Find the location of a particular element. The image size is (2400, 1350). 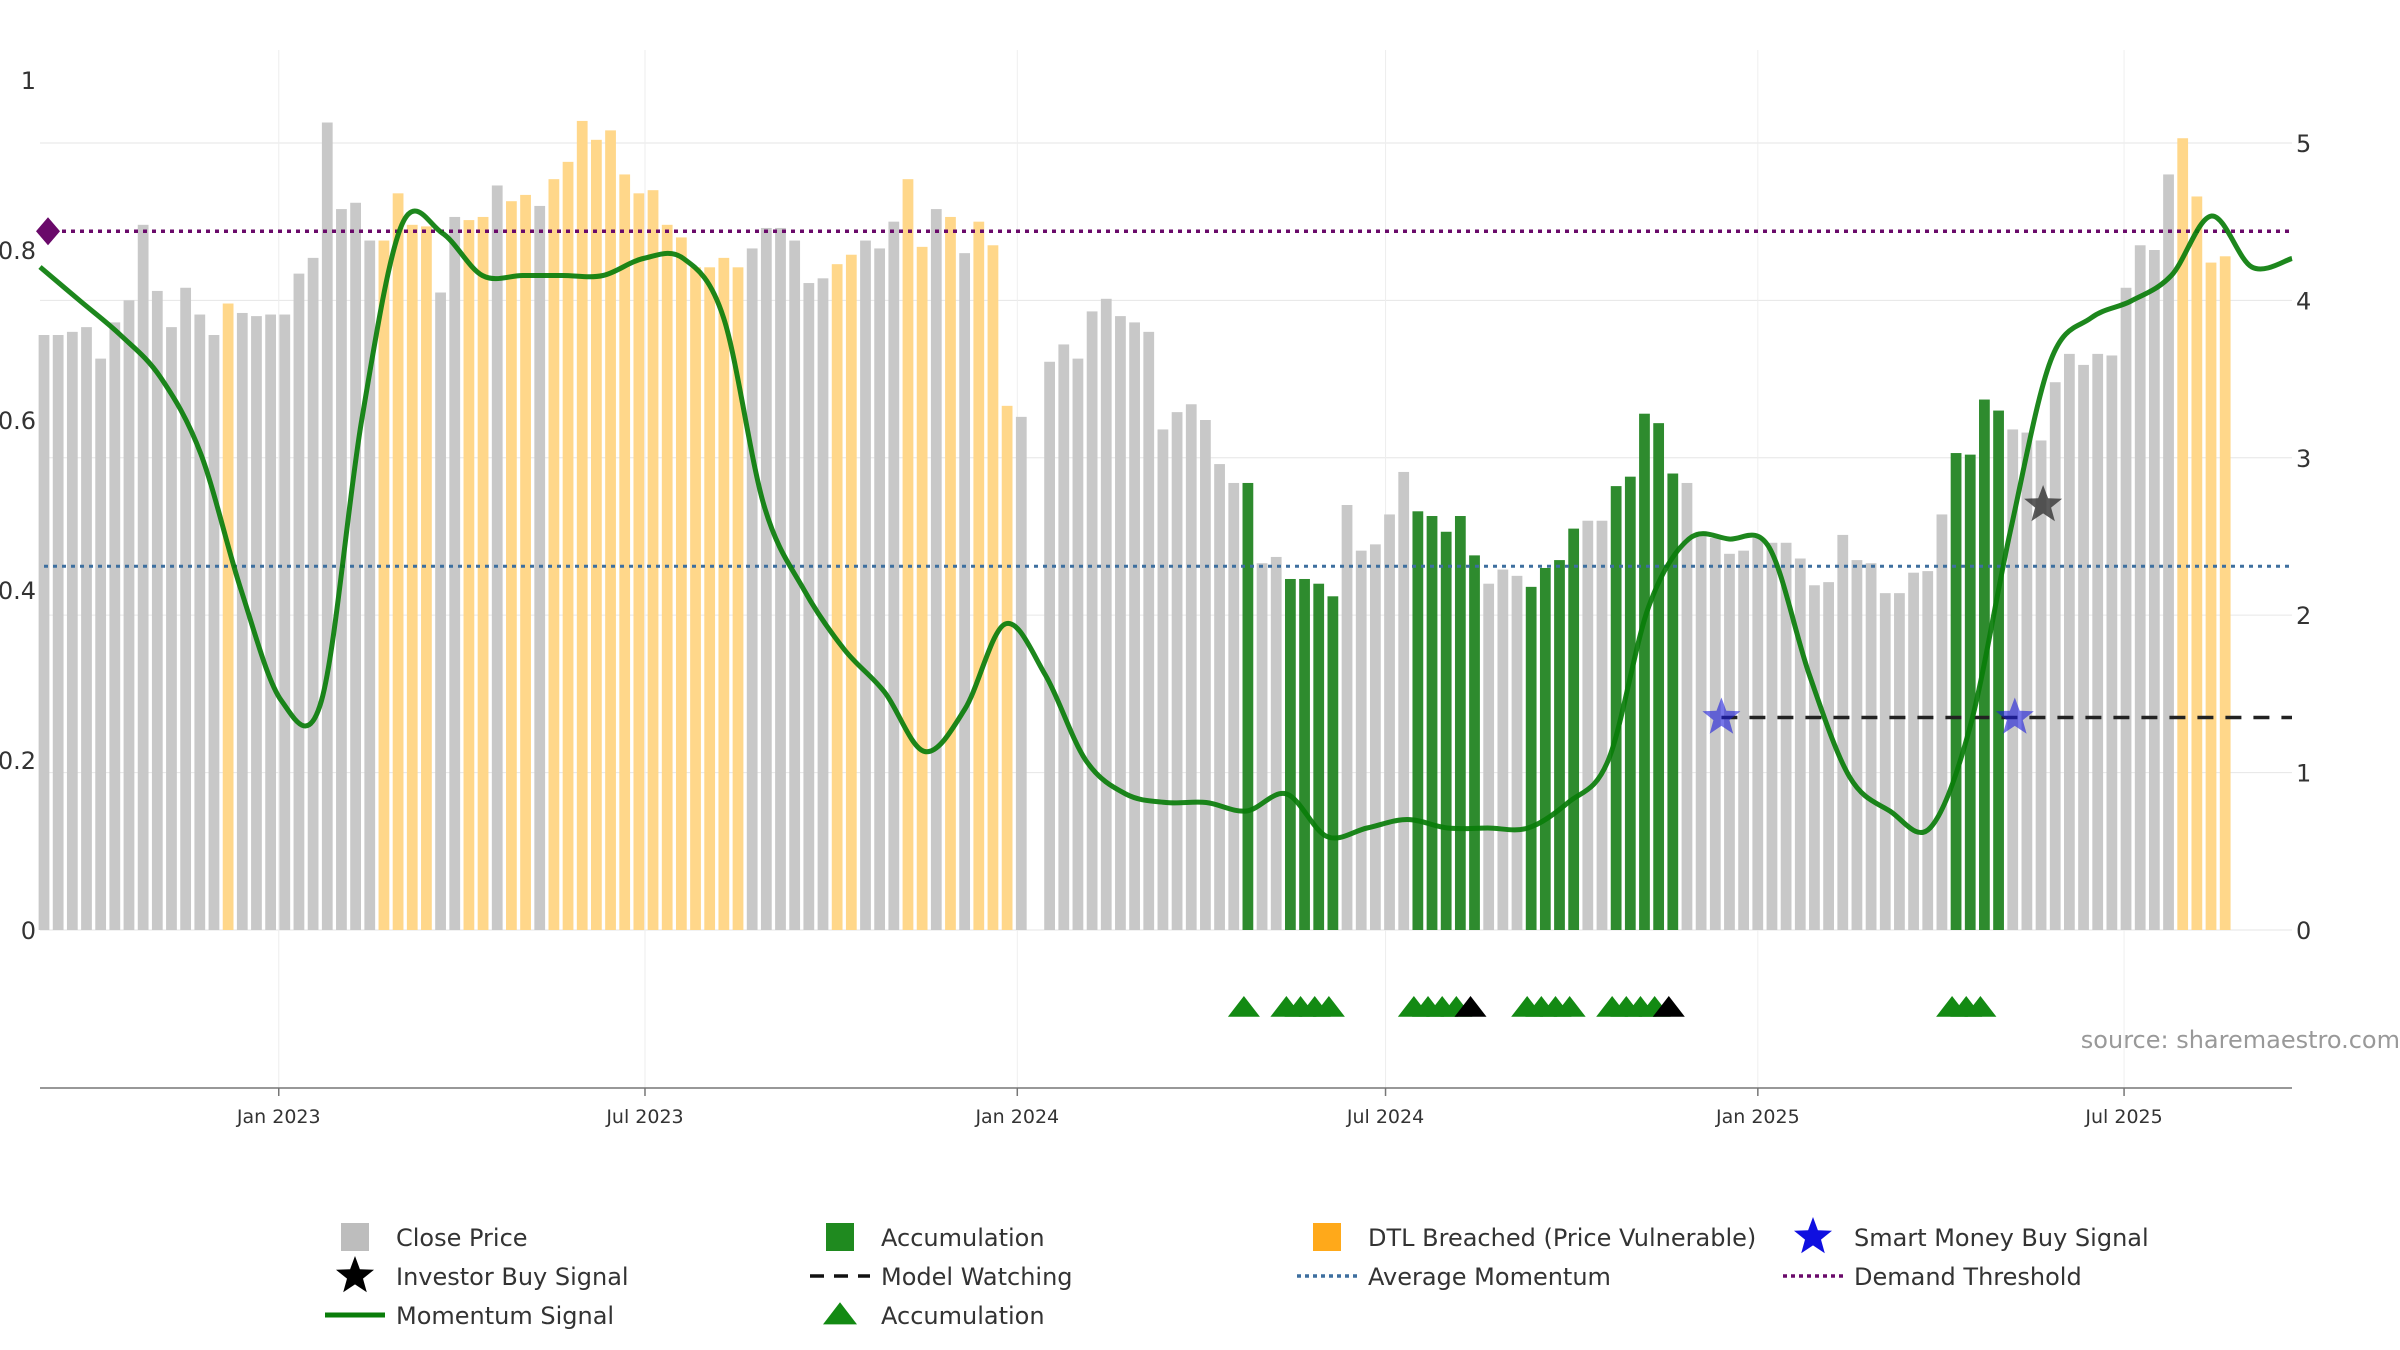

green-square-icon is located at coordinates (840, 1237).